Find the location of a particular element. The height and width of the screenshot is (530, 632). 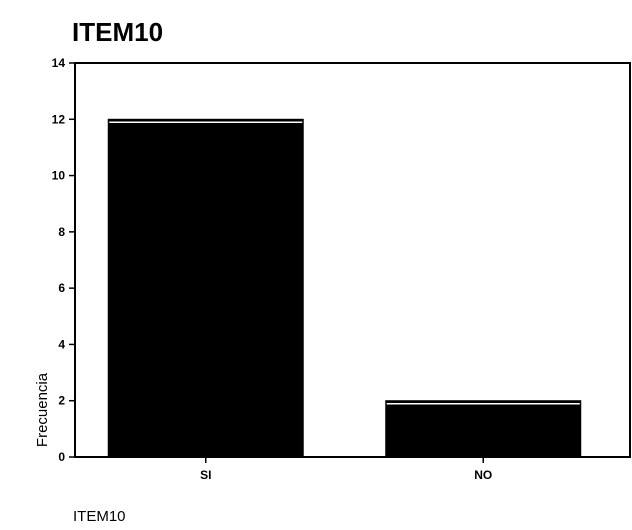

y-axis: 0 2 4 6 8 10 12 14 is located at coordinates (63, 260).